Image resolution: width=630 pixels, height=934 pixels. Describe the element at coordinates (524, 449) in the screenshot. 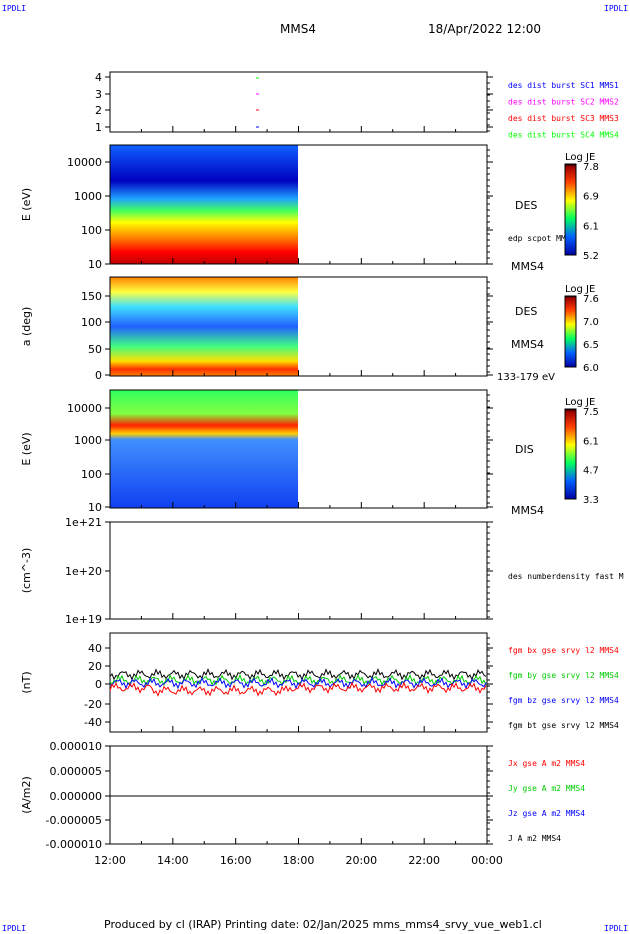

I see `instrument-label: DIS` at that location.